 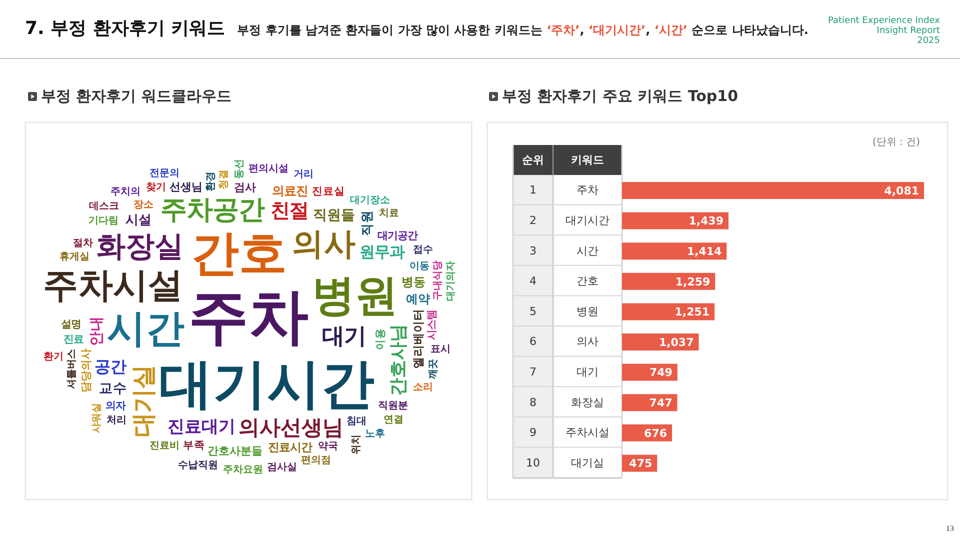 What do you see at coordinates (389, 214) in the screenshot?
I see `category-label: 치료` at bounding box center [389, 214].